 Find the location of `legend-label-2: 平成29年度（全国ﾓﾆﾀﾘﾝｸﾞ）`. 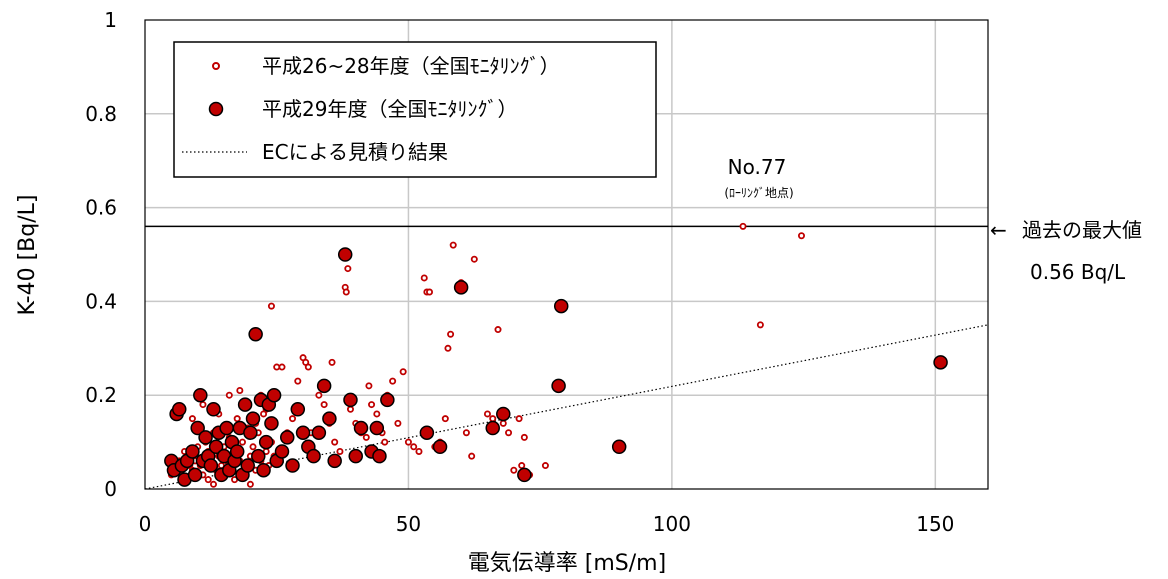

legend-label-2: 平成29年度（全国ﾓﾆﾀﾘﾝｸﾞ） is located at coordinates (389, 109).